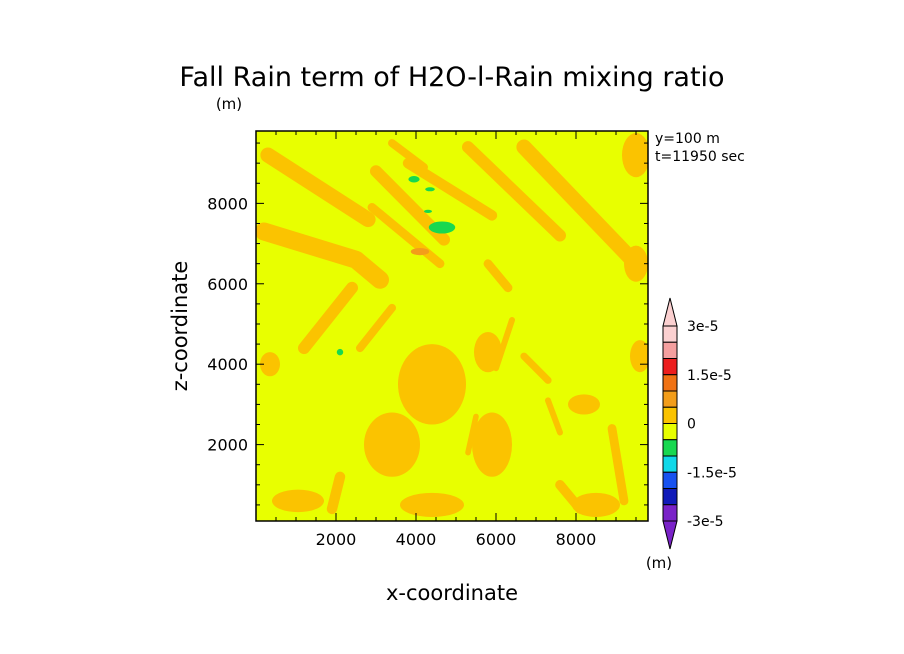  What do you see at coordinates (180, 326) in the screenshot?
I see `y-axis-label: z-coordinate` at bounding box center [180, 326].